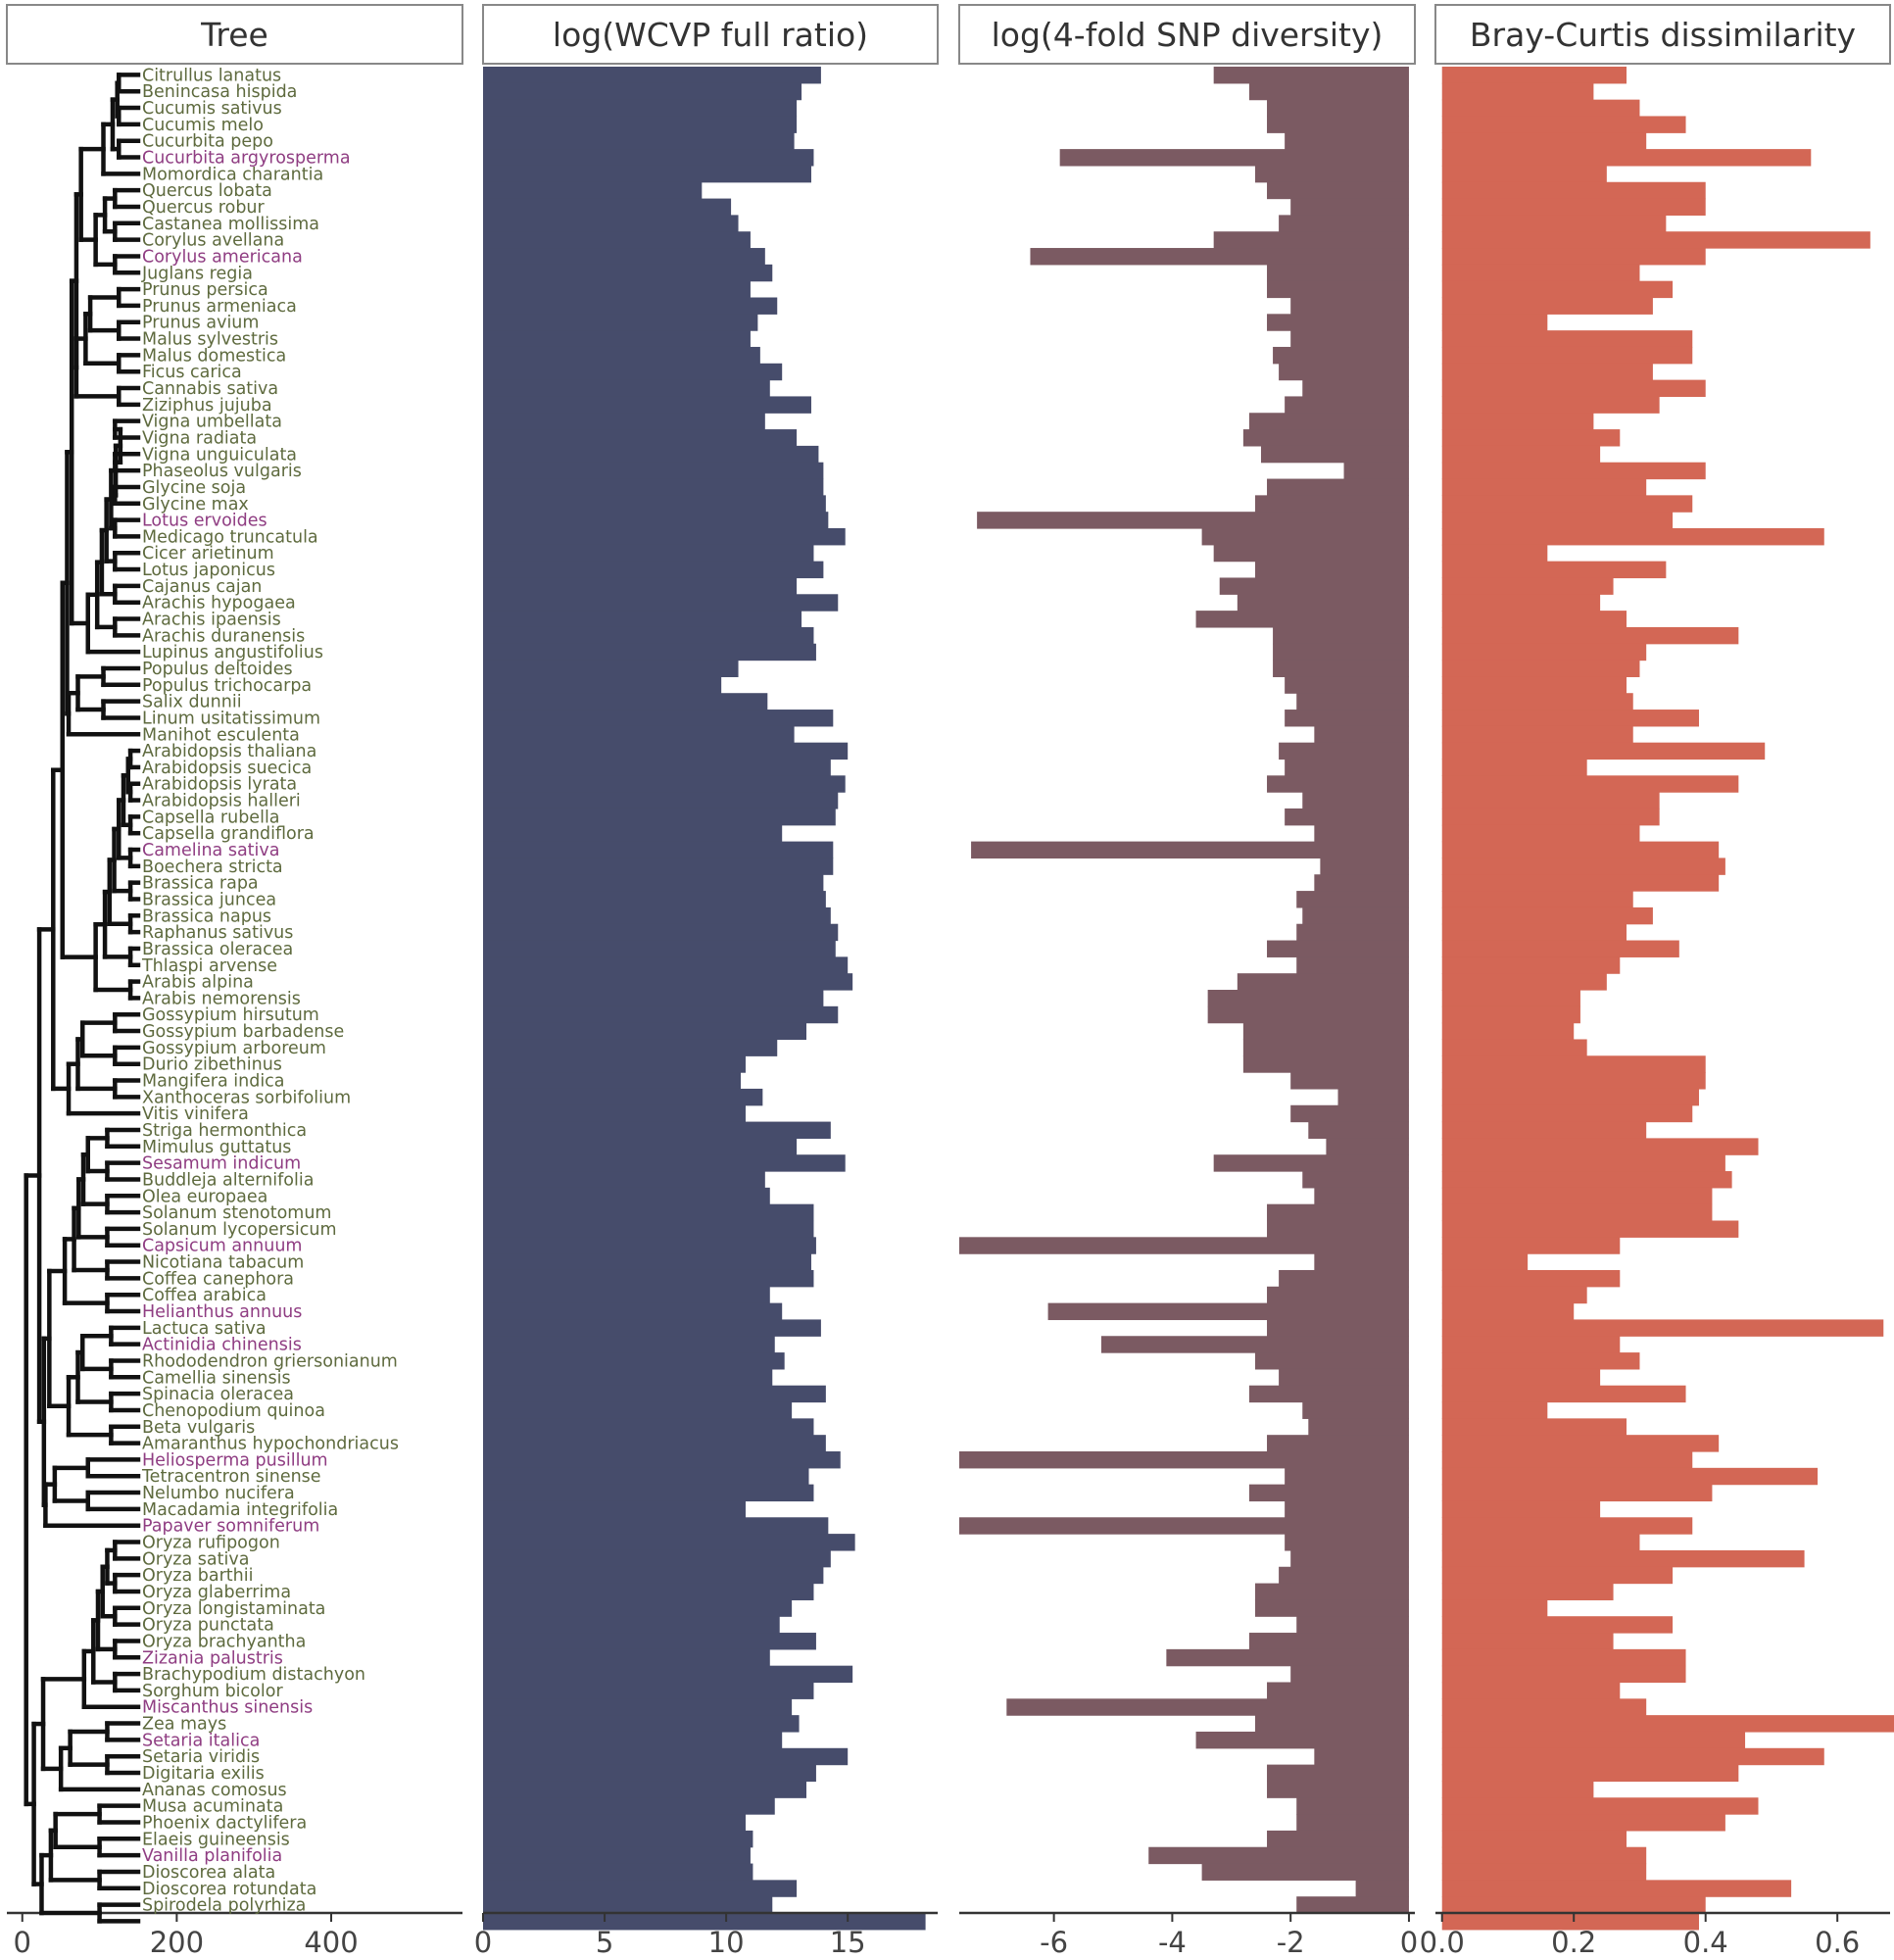 The height and width of the screenshot is (1960, 1894). Describe the element at coordinates (212, 422) in the screenshot. I see `species-label: Vigna umbellata` at that location.